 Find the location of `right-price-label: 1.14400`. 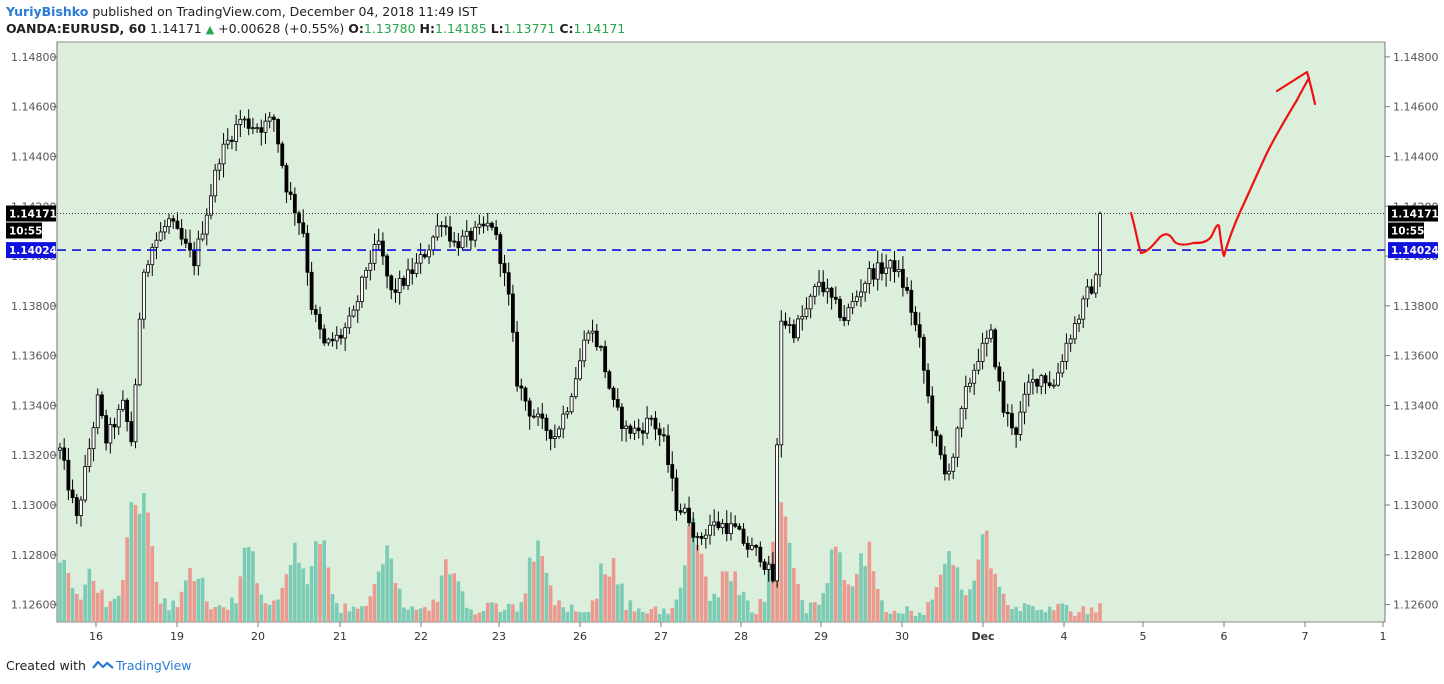

right-price-label: 1.14400 is located at coordinates (1416, 157).